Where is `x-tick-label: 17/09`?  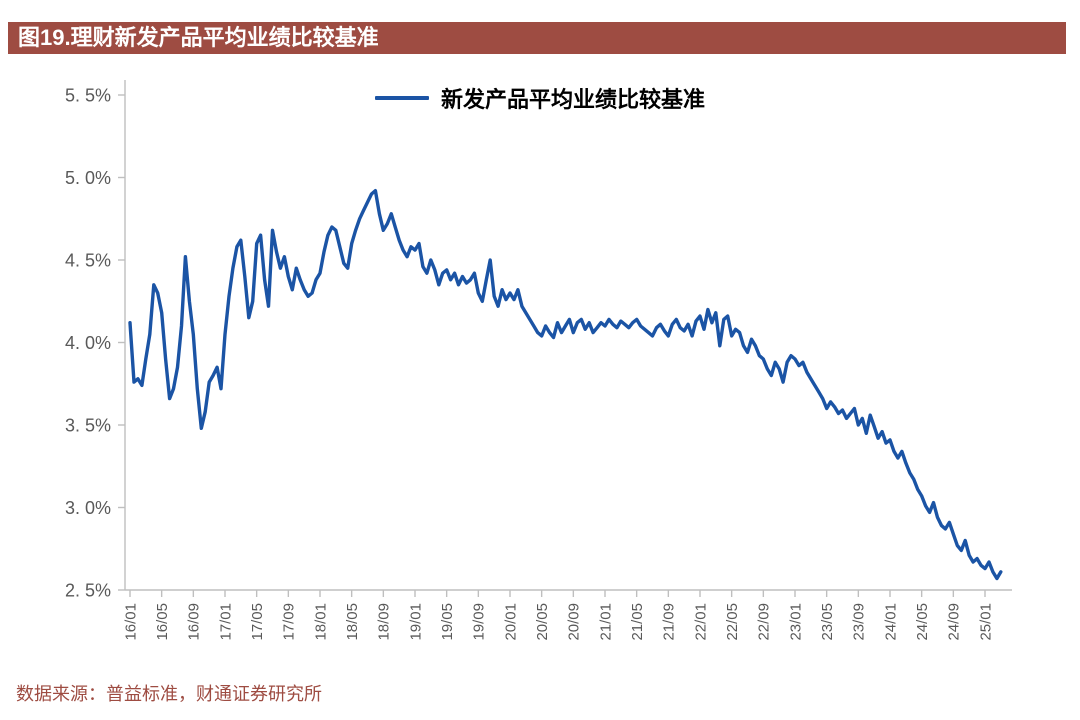
x-tick-label: 17/09 is located at coordinates (289, 622).